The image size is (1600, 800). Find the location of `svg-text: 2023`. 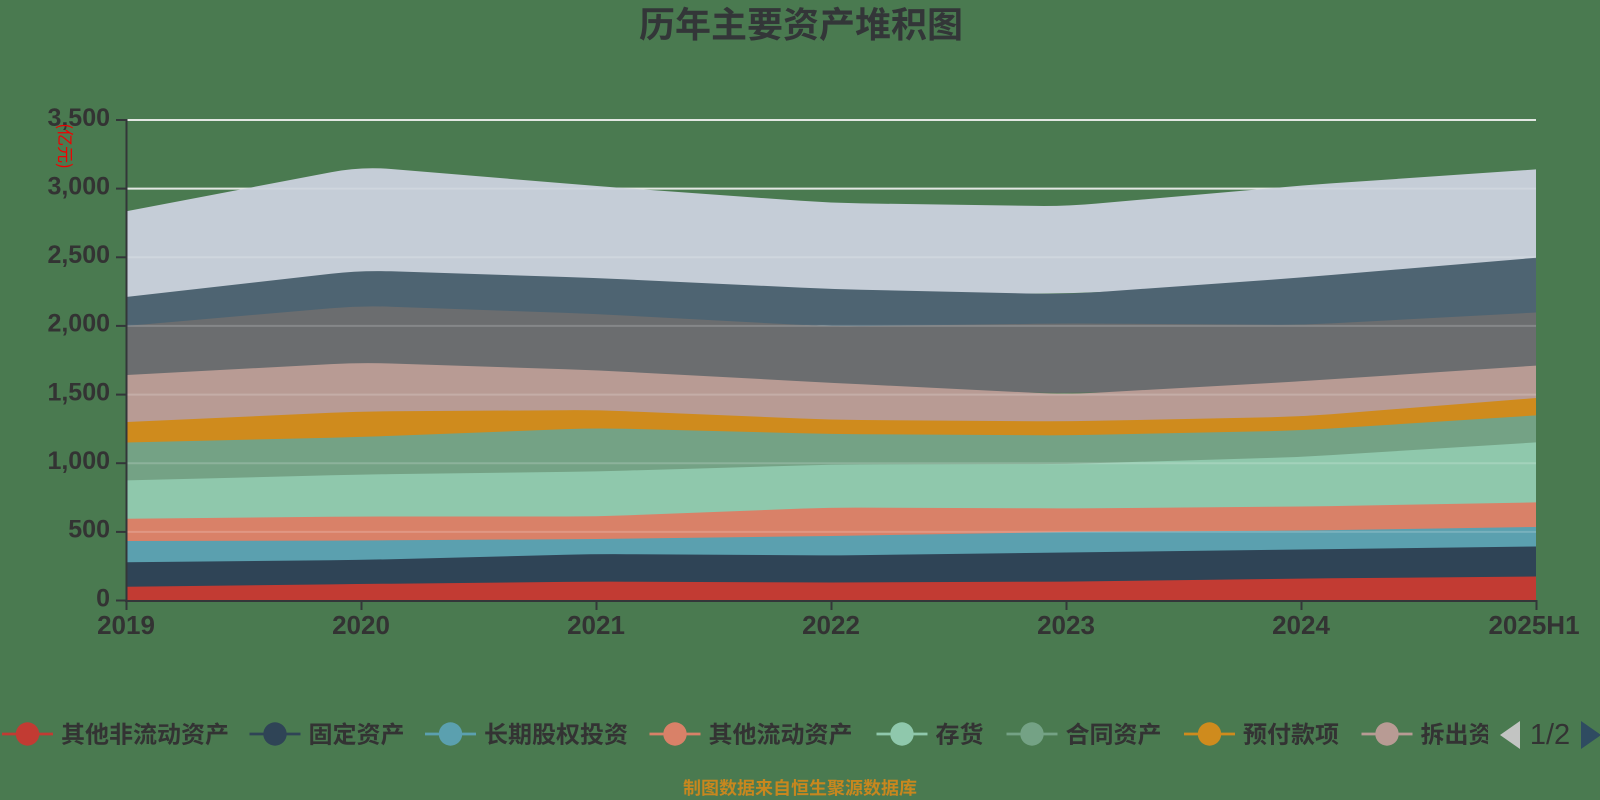

svg-text: 2023 is located at coordinates (1066, 625).